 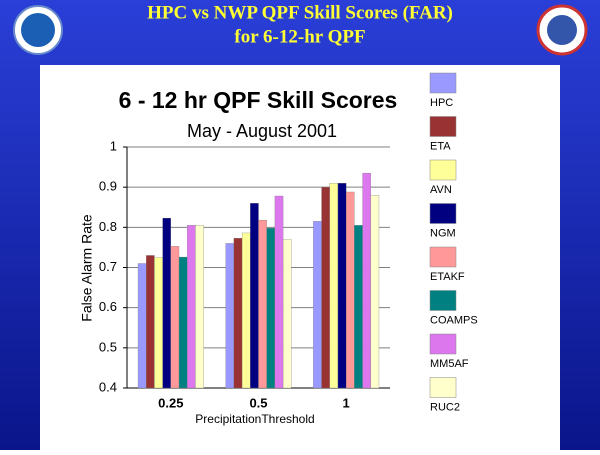 What do you see at coordinates (445, 407) in the screenshot?
I see `legend-label: RUC2` at bounding box center [445, 407].